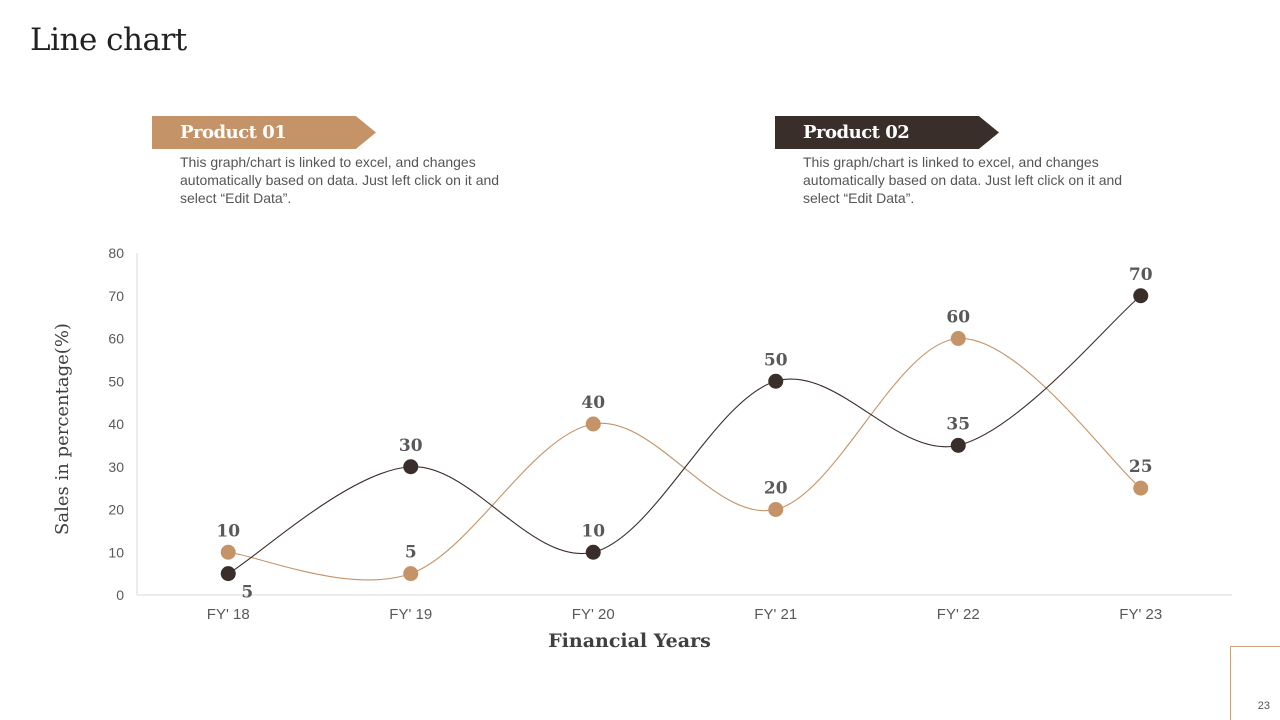 The image size is (1280, 720). What do you see at coordinates (108, 40) in the screenshot?
I see `page-title: Line chart` at bounding box center [108, 40].